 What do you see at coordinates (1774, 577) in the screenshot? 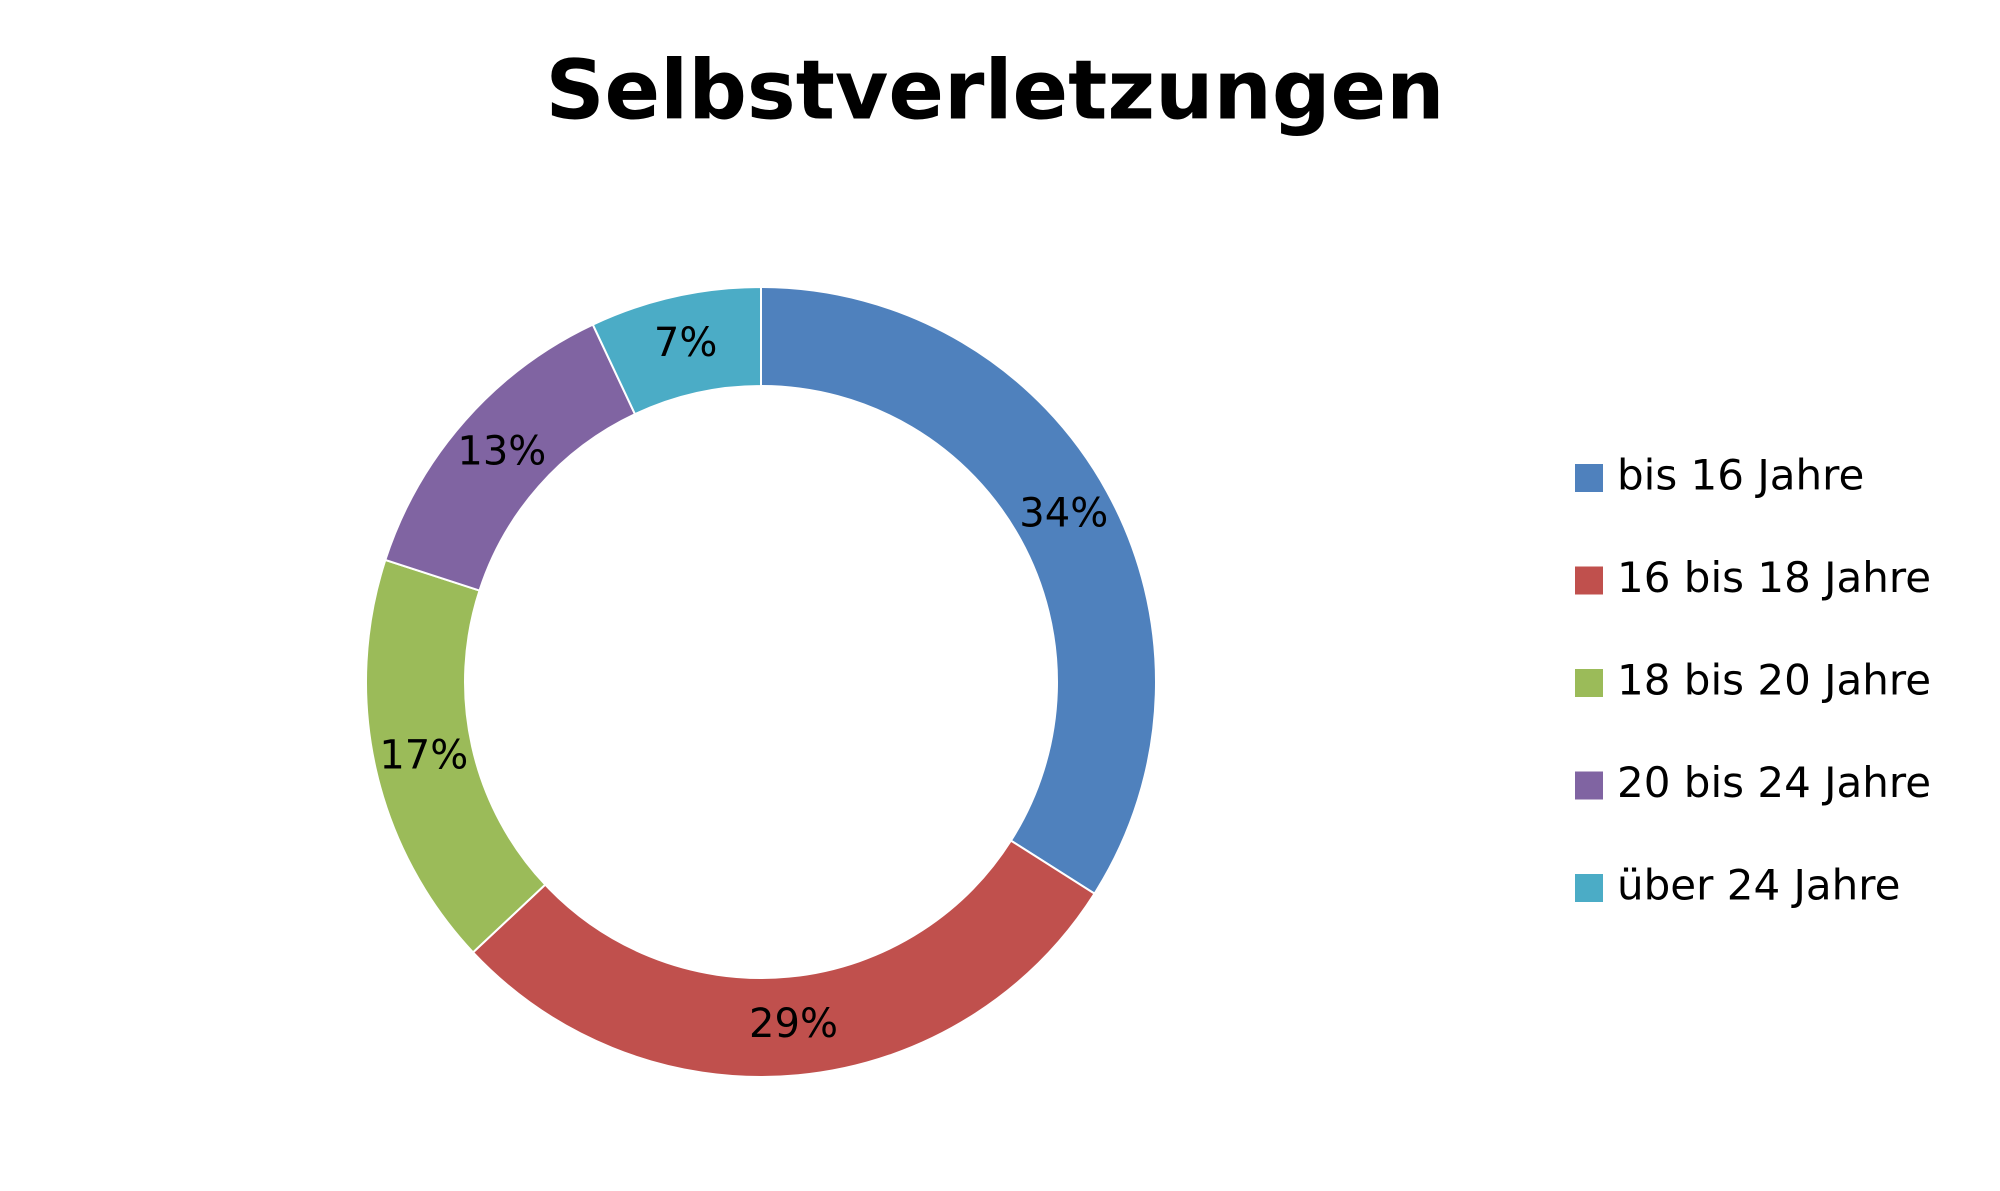
I see `legend-label: 16 bis 18 Jahre` at bounding box center [1774, 577].